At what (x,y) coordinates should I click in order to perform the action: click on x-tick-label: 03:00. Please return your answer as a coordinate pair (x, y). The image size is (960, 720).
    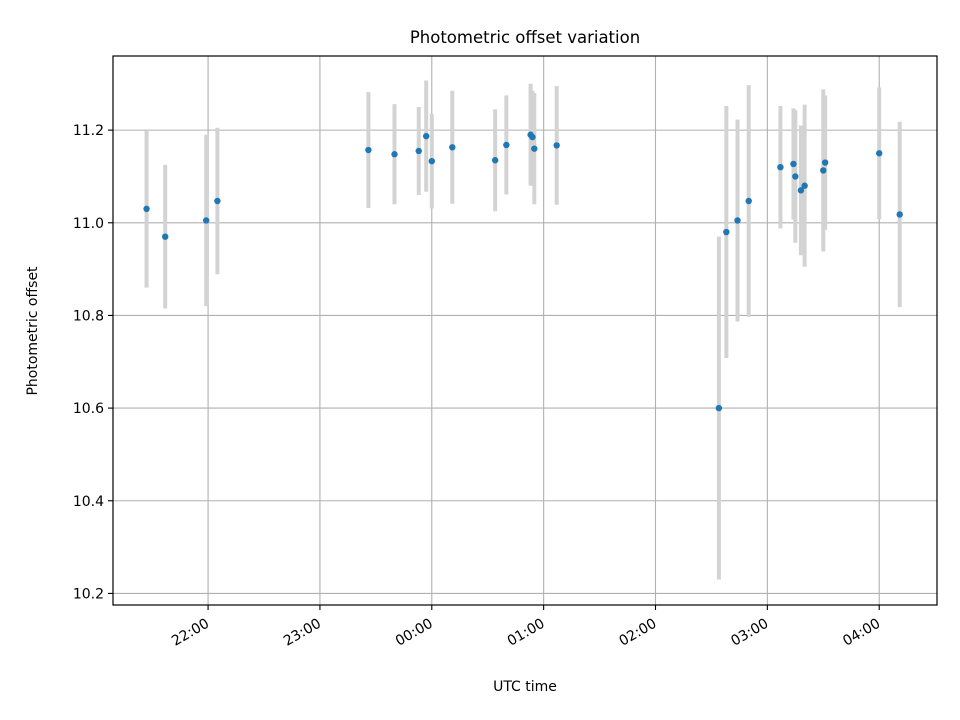
    Looking at the image, I should click on (749, 633).